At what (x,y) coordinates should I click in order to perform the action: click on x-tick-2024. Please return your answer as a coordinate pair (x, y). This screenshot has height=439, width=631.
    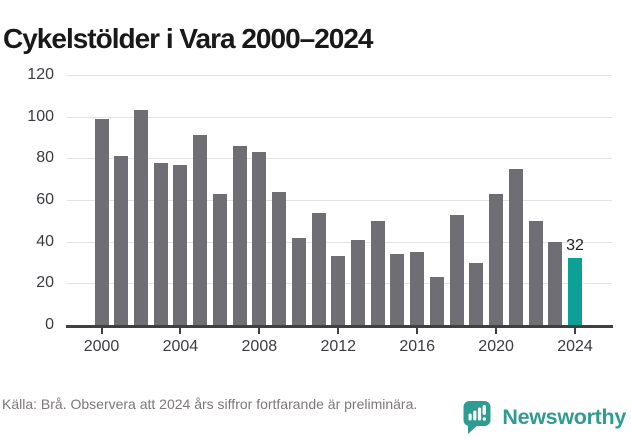
    Looking at the image, I should click on (575, 330).